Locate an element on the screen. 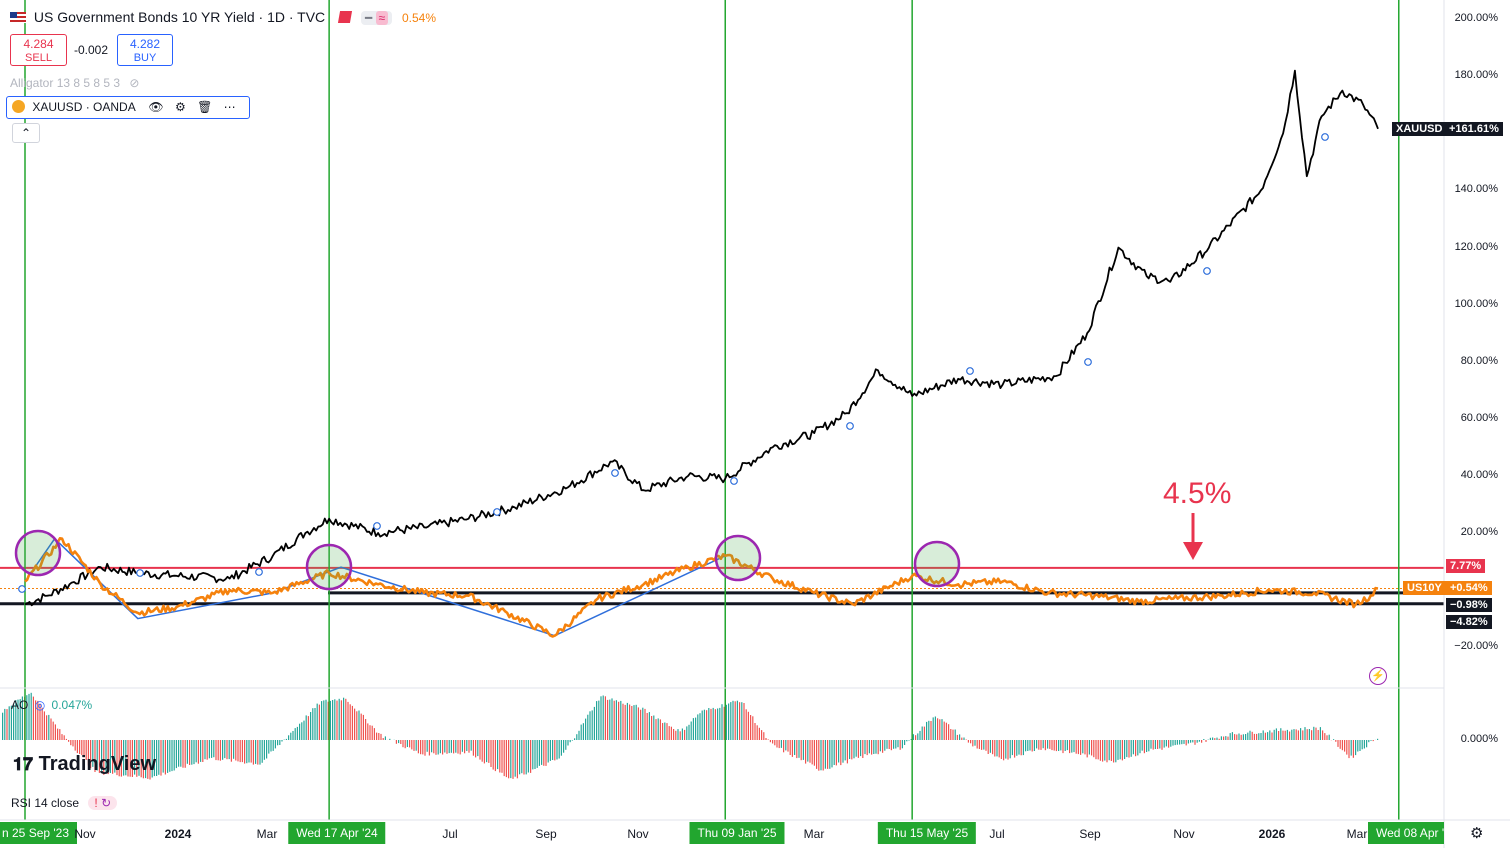 The image size is (1510, 848). eye-icon: 👁 is located at coordinates (156, 107).